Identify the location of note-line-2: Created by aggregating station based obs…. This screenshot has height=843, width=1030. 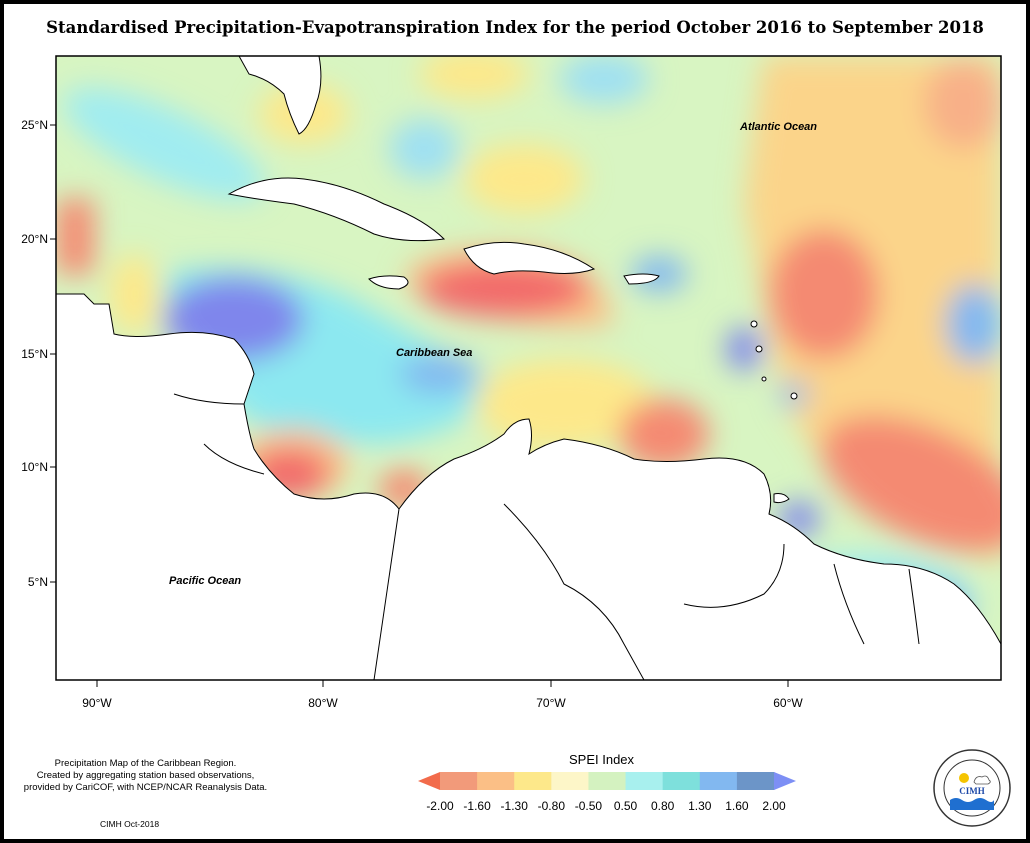
(145, 775).